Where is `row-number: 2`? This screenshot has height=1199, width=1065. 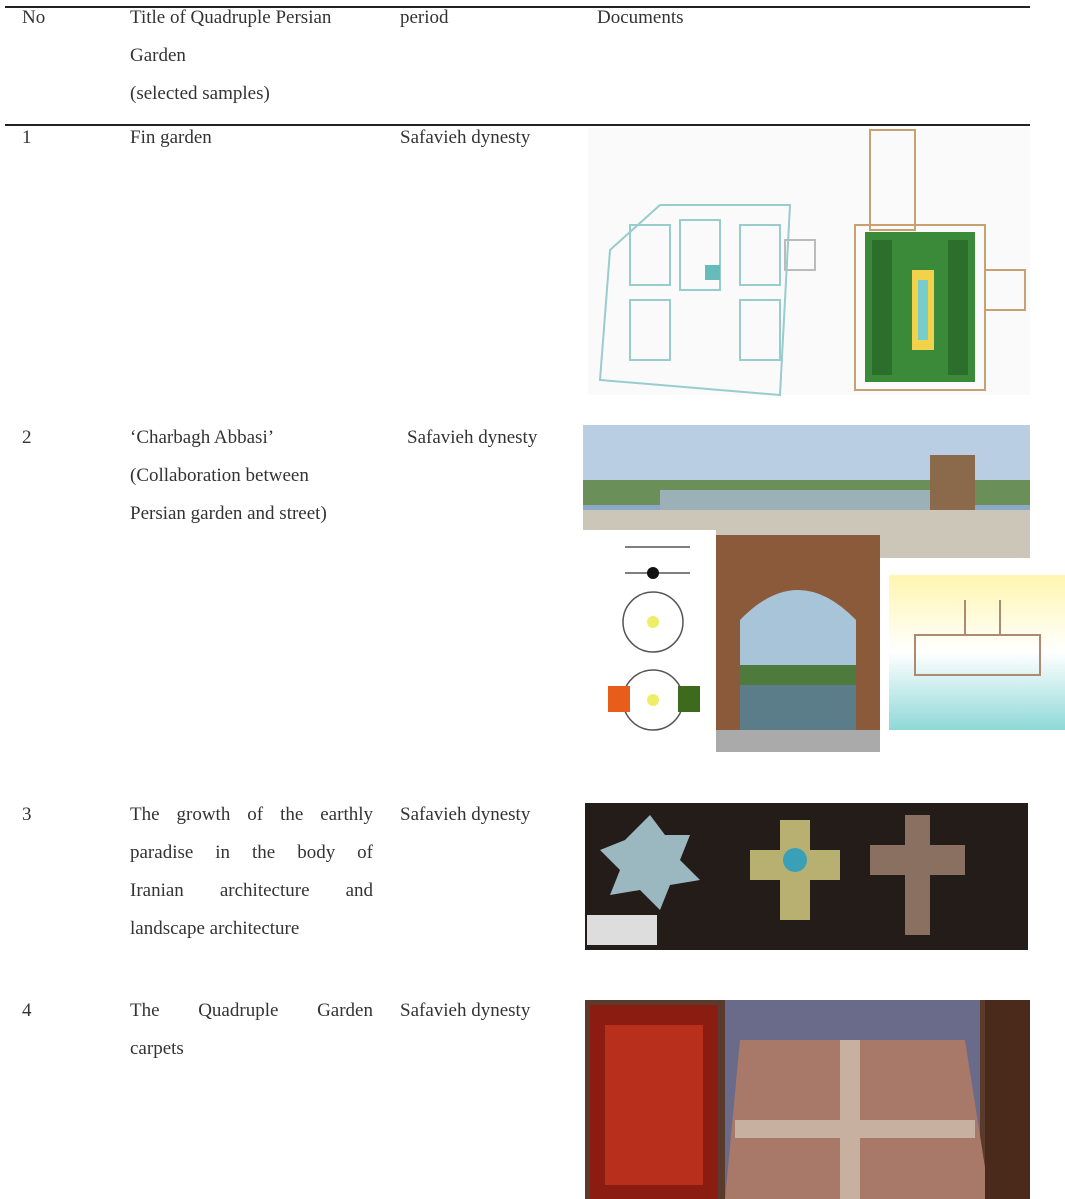
row-number: 2 is located at coordinates (27, 437).